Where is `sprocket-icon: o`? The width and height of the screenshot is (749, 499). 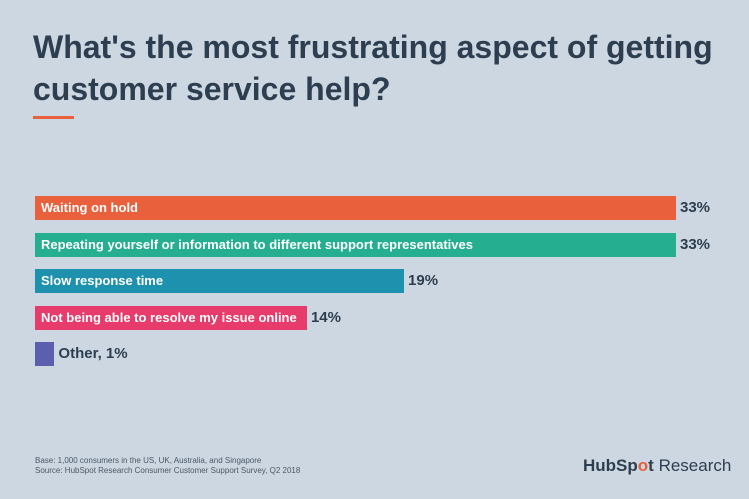 sprocket-icon: o is located at coordinates (643, 465).